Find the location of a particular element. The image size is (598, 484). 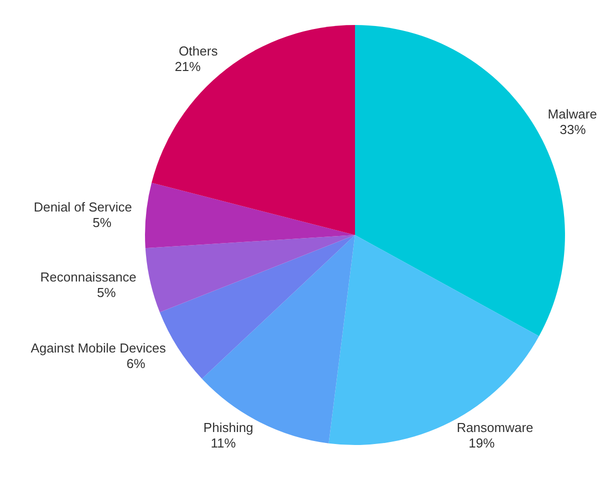

slice-label: Ransomware is located at coordinates (495, 427).